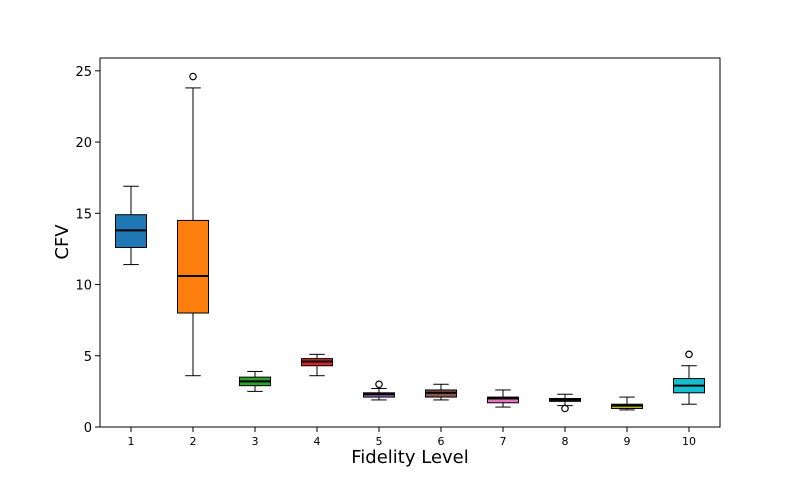 The height and width of the screenshot is (480, 800). I want to click on y-tick-label: 0, so click(88, 428).